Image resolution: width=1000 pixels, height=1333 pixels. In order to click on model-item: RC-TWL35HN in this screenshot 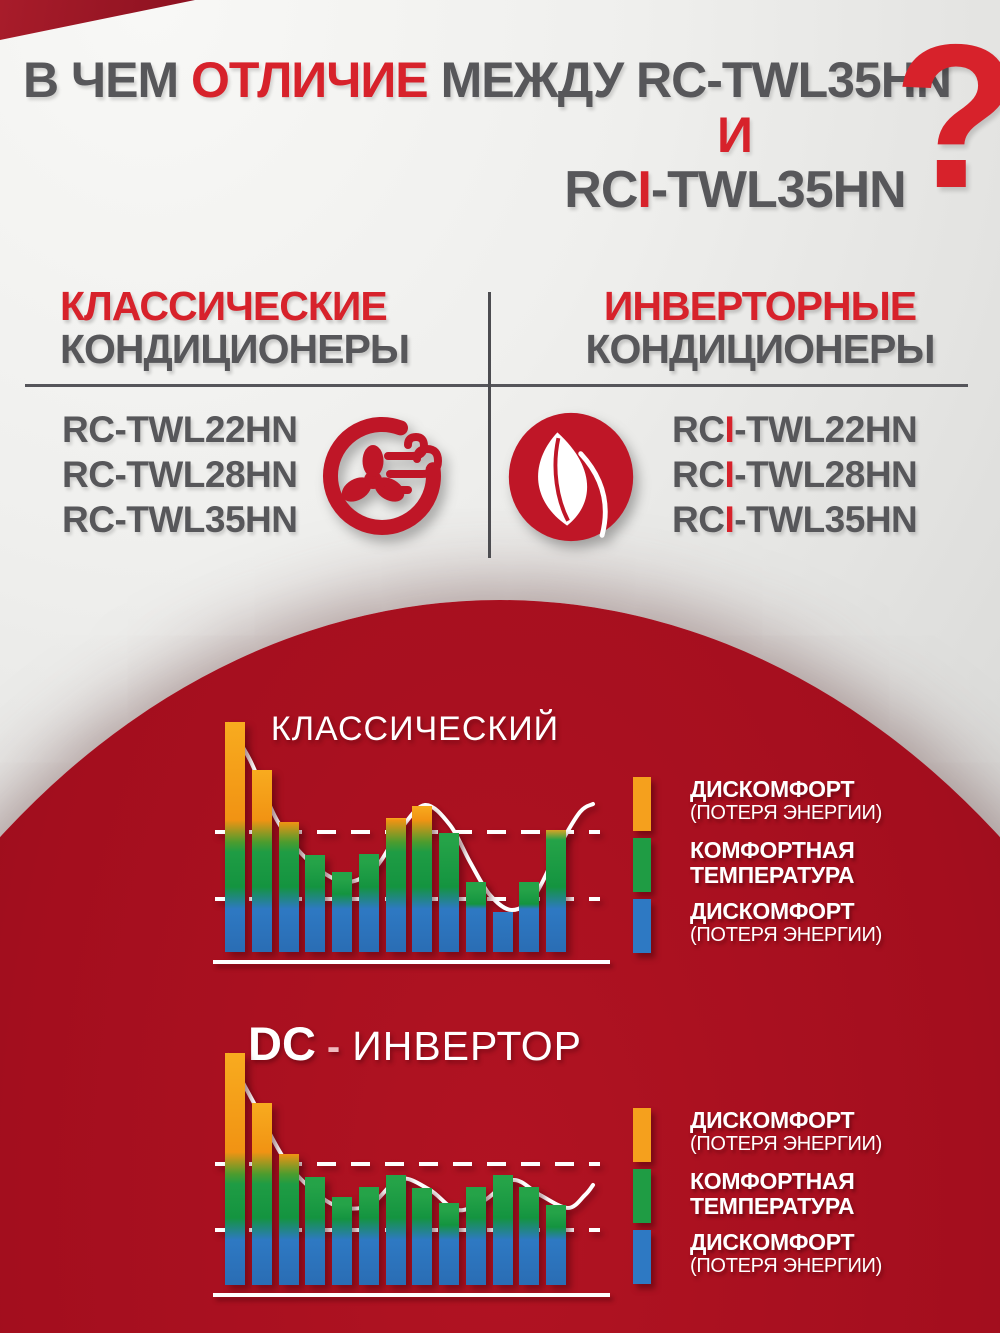, I will do `click(180, 519)`.